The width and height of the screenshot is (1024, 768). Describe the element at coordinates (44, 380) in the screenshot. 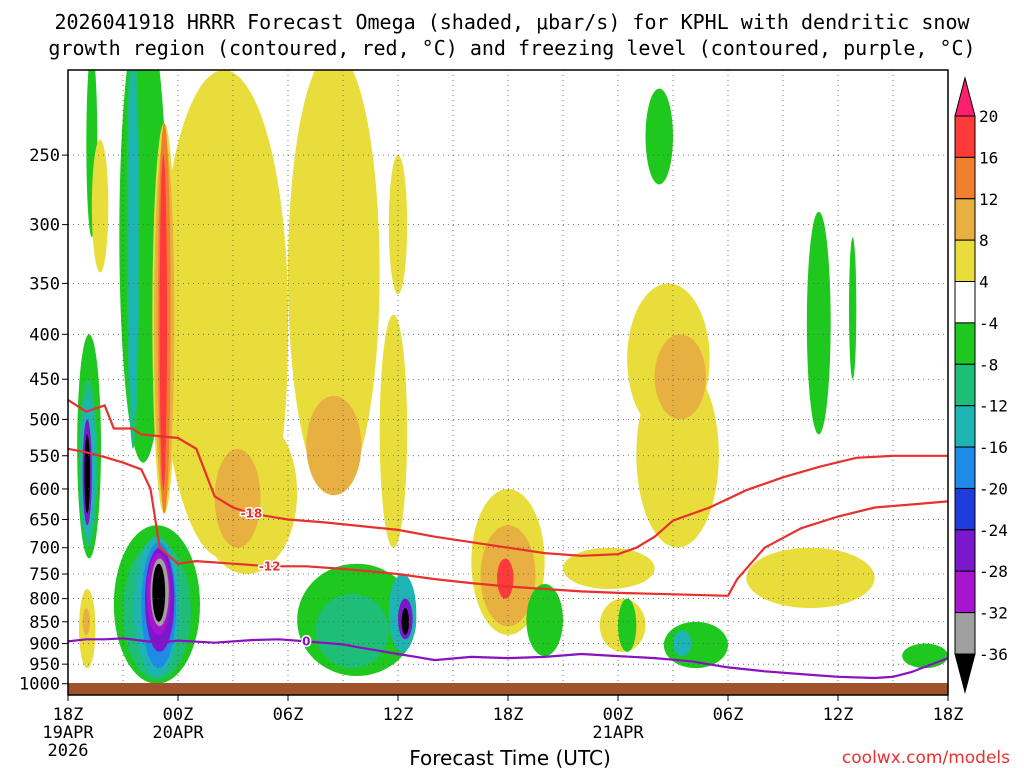

I see `y-tick-label-450: 450` at that location.